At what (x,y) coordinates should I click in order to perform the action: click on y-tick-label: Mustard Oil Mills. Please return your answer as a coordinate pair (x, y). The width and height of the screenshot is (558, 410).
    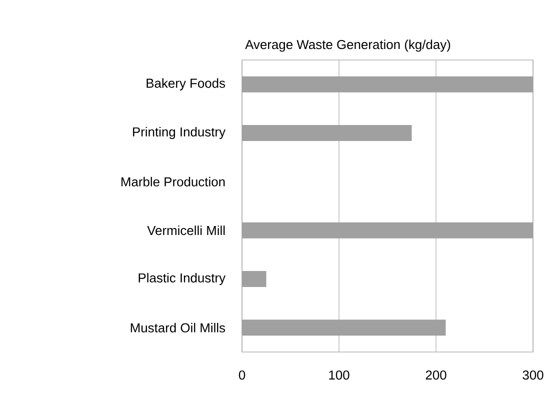
    Looking at the image, I should click on (178, 327).